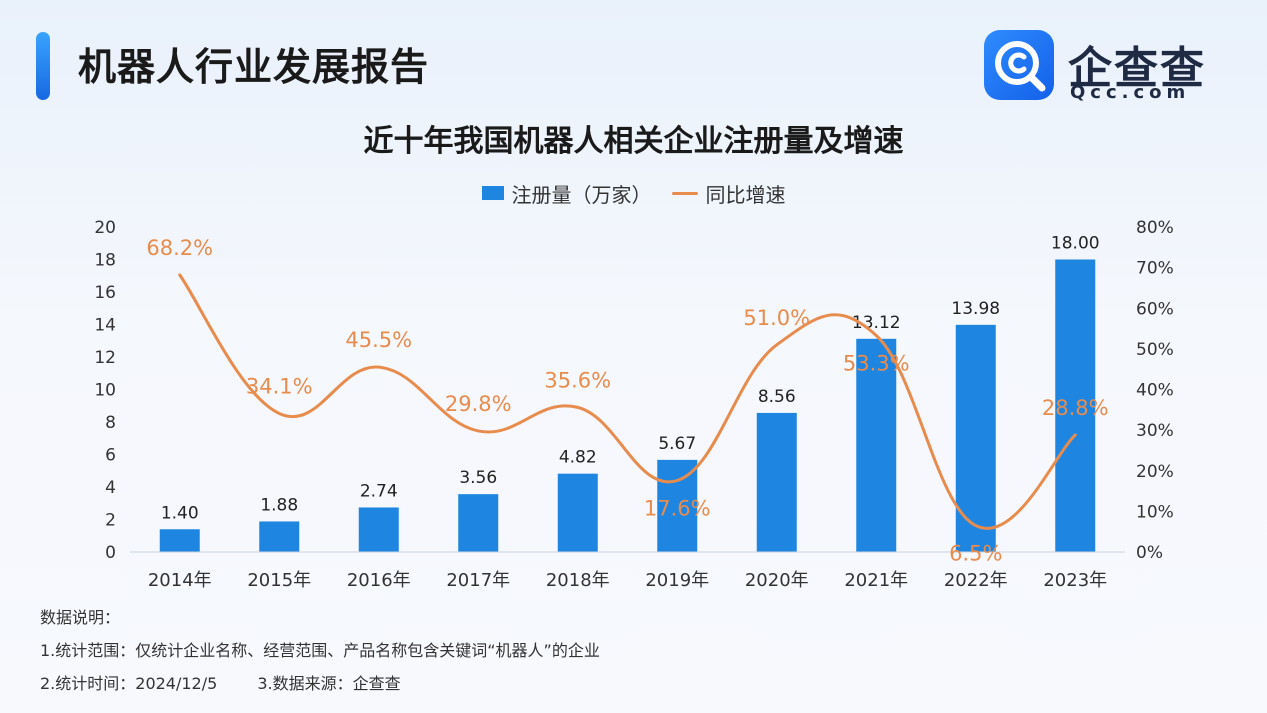 This screenshot has height=713, width=1267. What do you see at coordinates (329, 683) in the screenshot?
I see `notes-source: 3.数据来源：企查查` at bounding box center [329, 683].